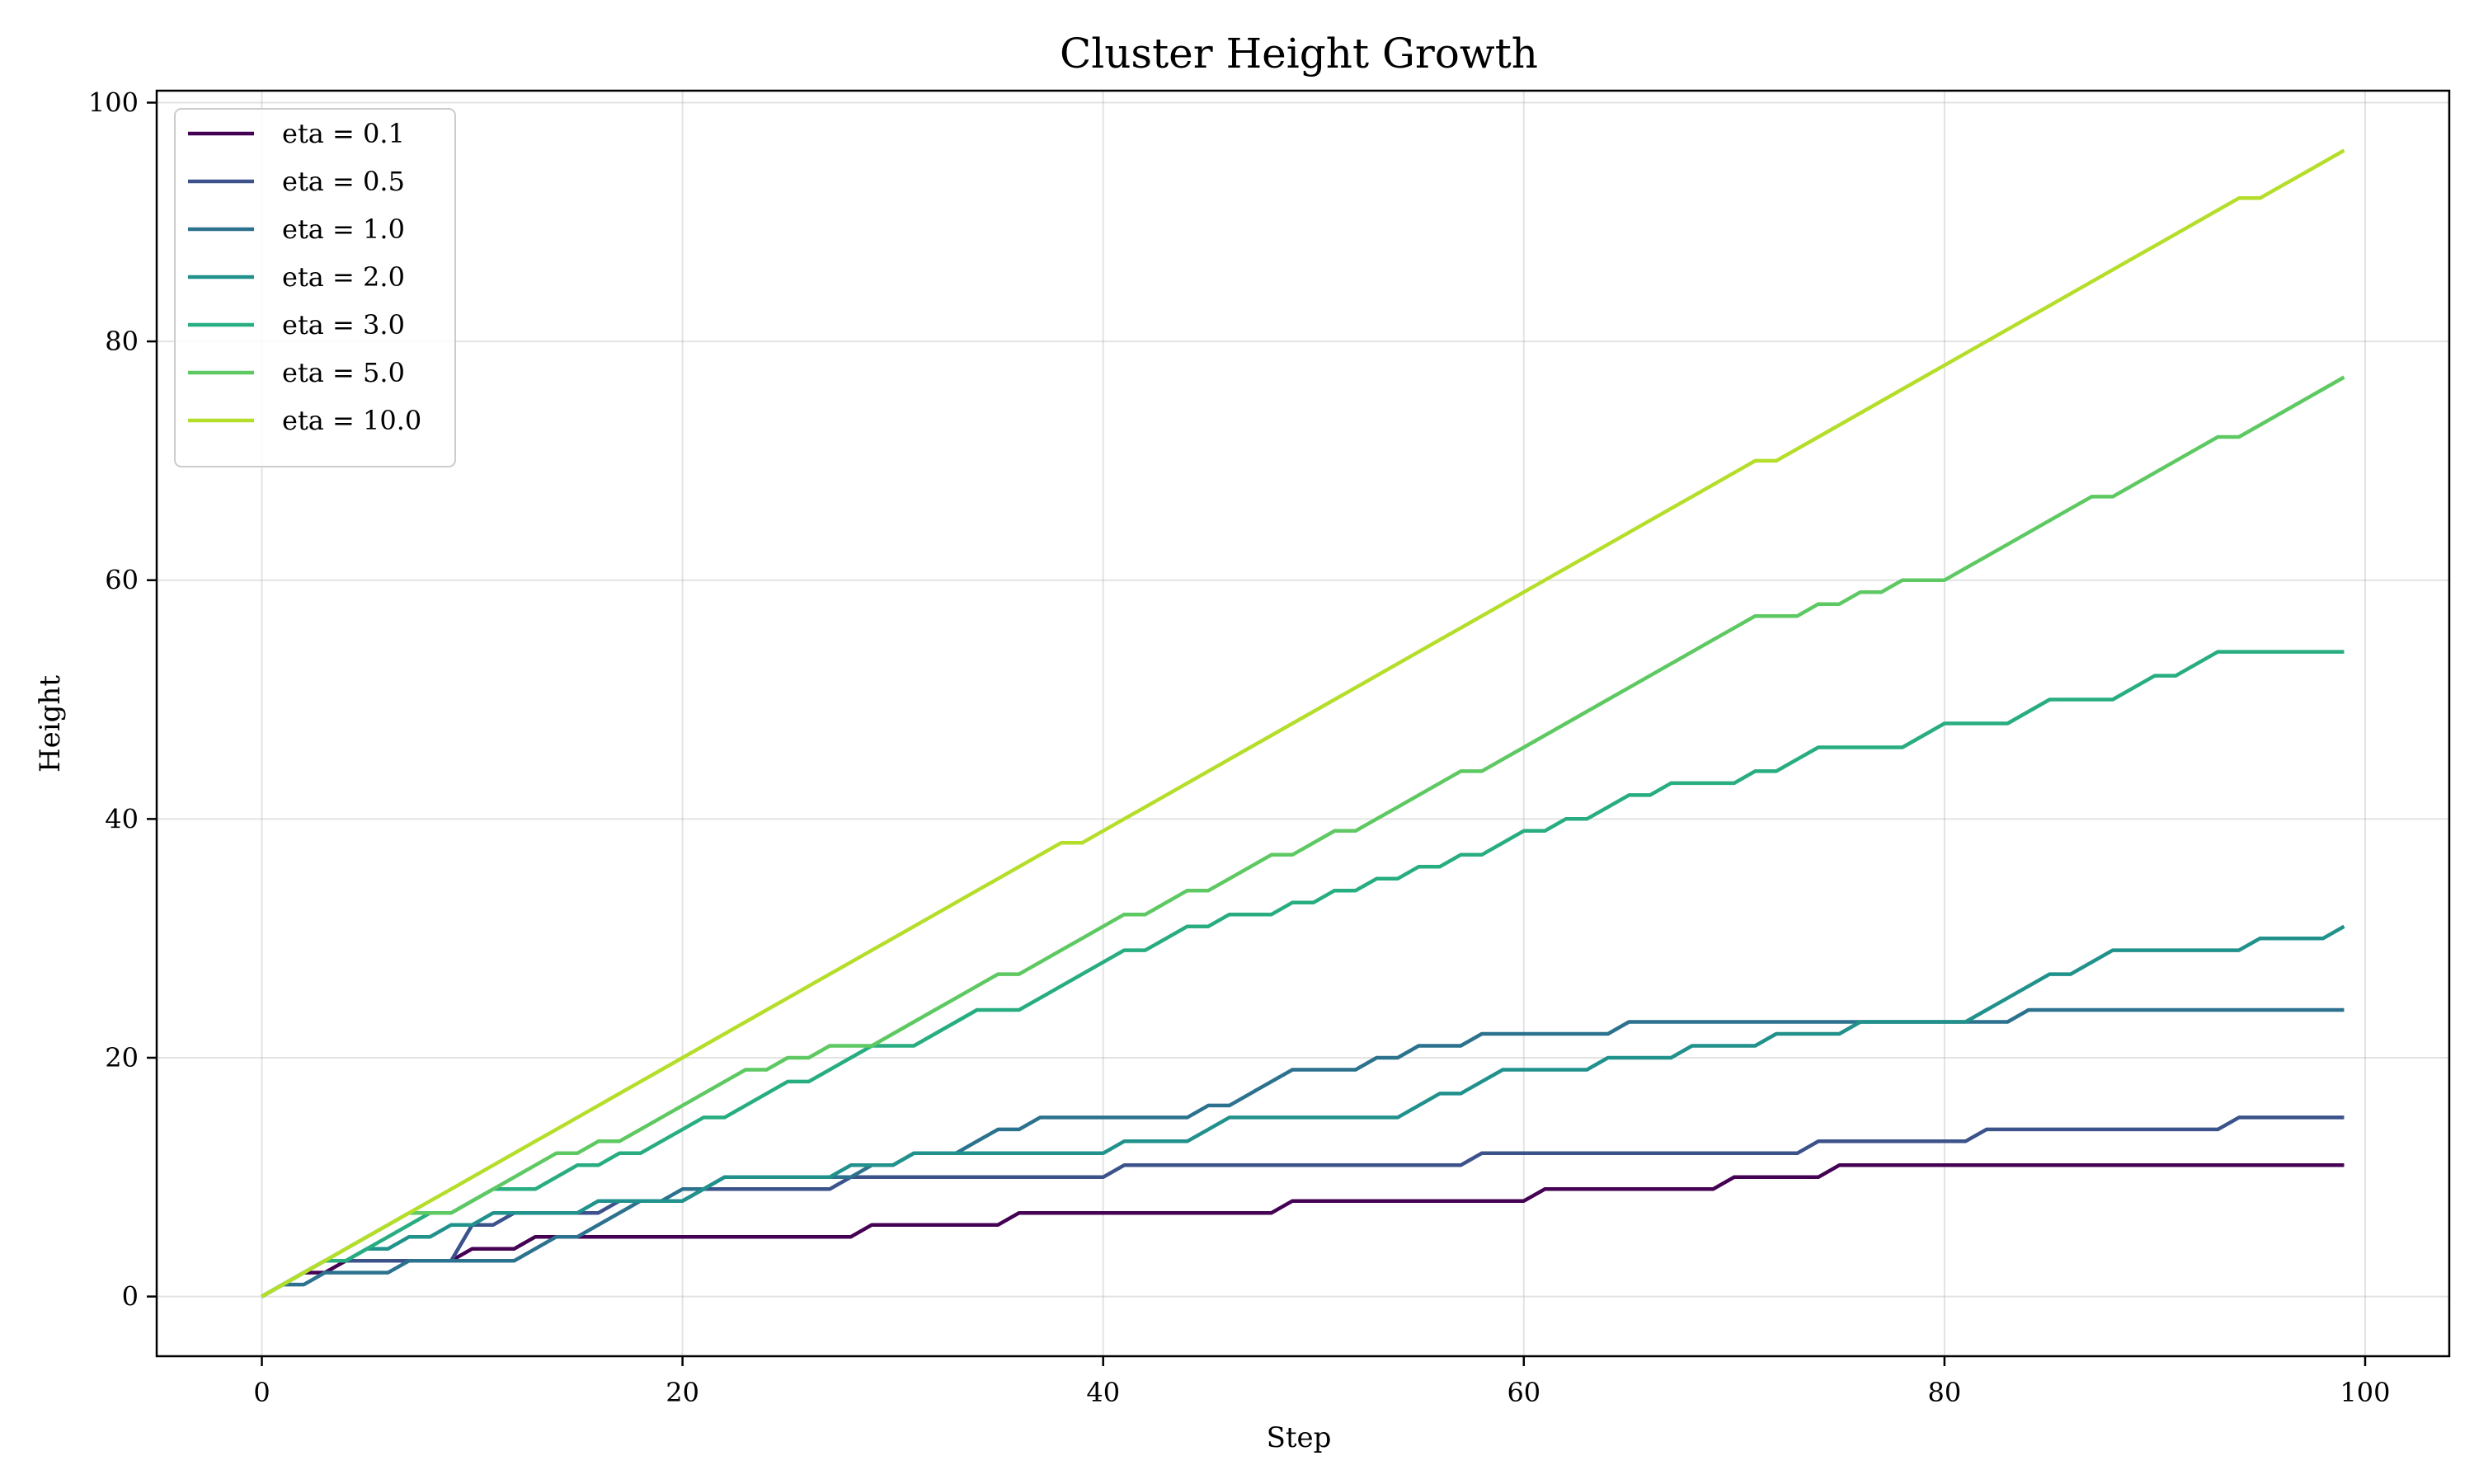 The width and height of the screenshot is (2474, 1484). Describe the element at coordinates (343, 277) in the screenshot. I see `legend-label: eta = 2.0` at that location.